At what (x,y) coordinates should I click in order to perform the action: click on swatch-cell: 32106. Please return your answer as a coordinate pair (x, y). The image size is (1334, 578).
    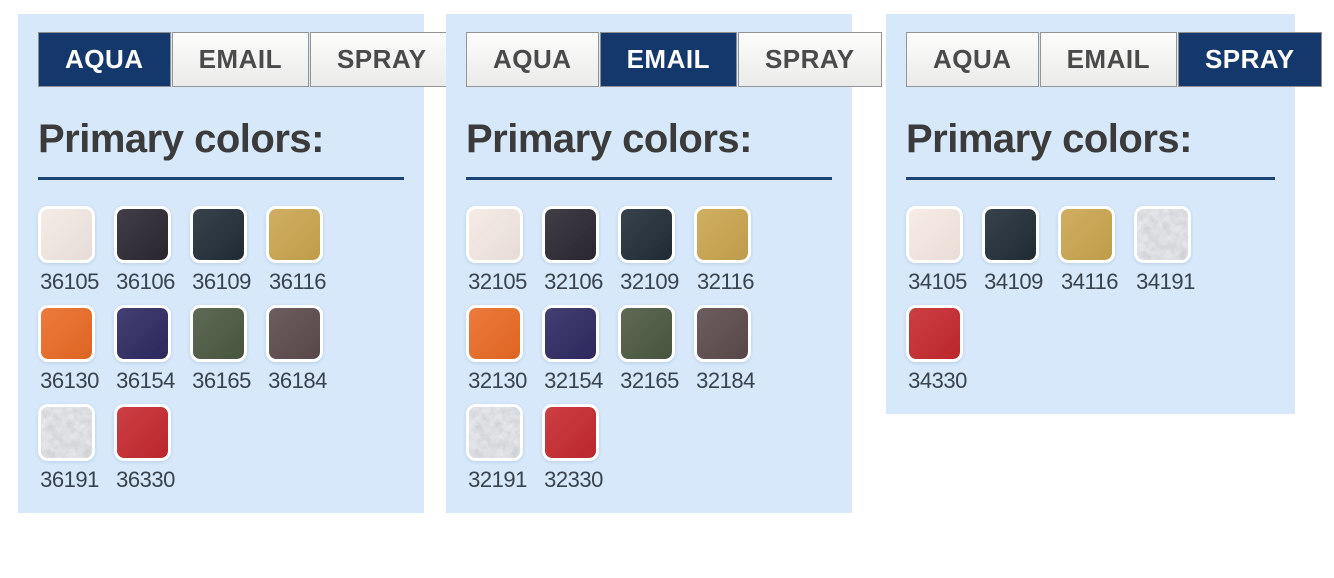
    Looking at the image, I should click on (573, 250).